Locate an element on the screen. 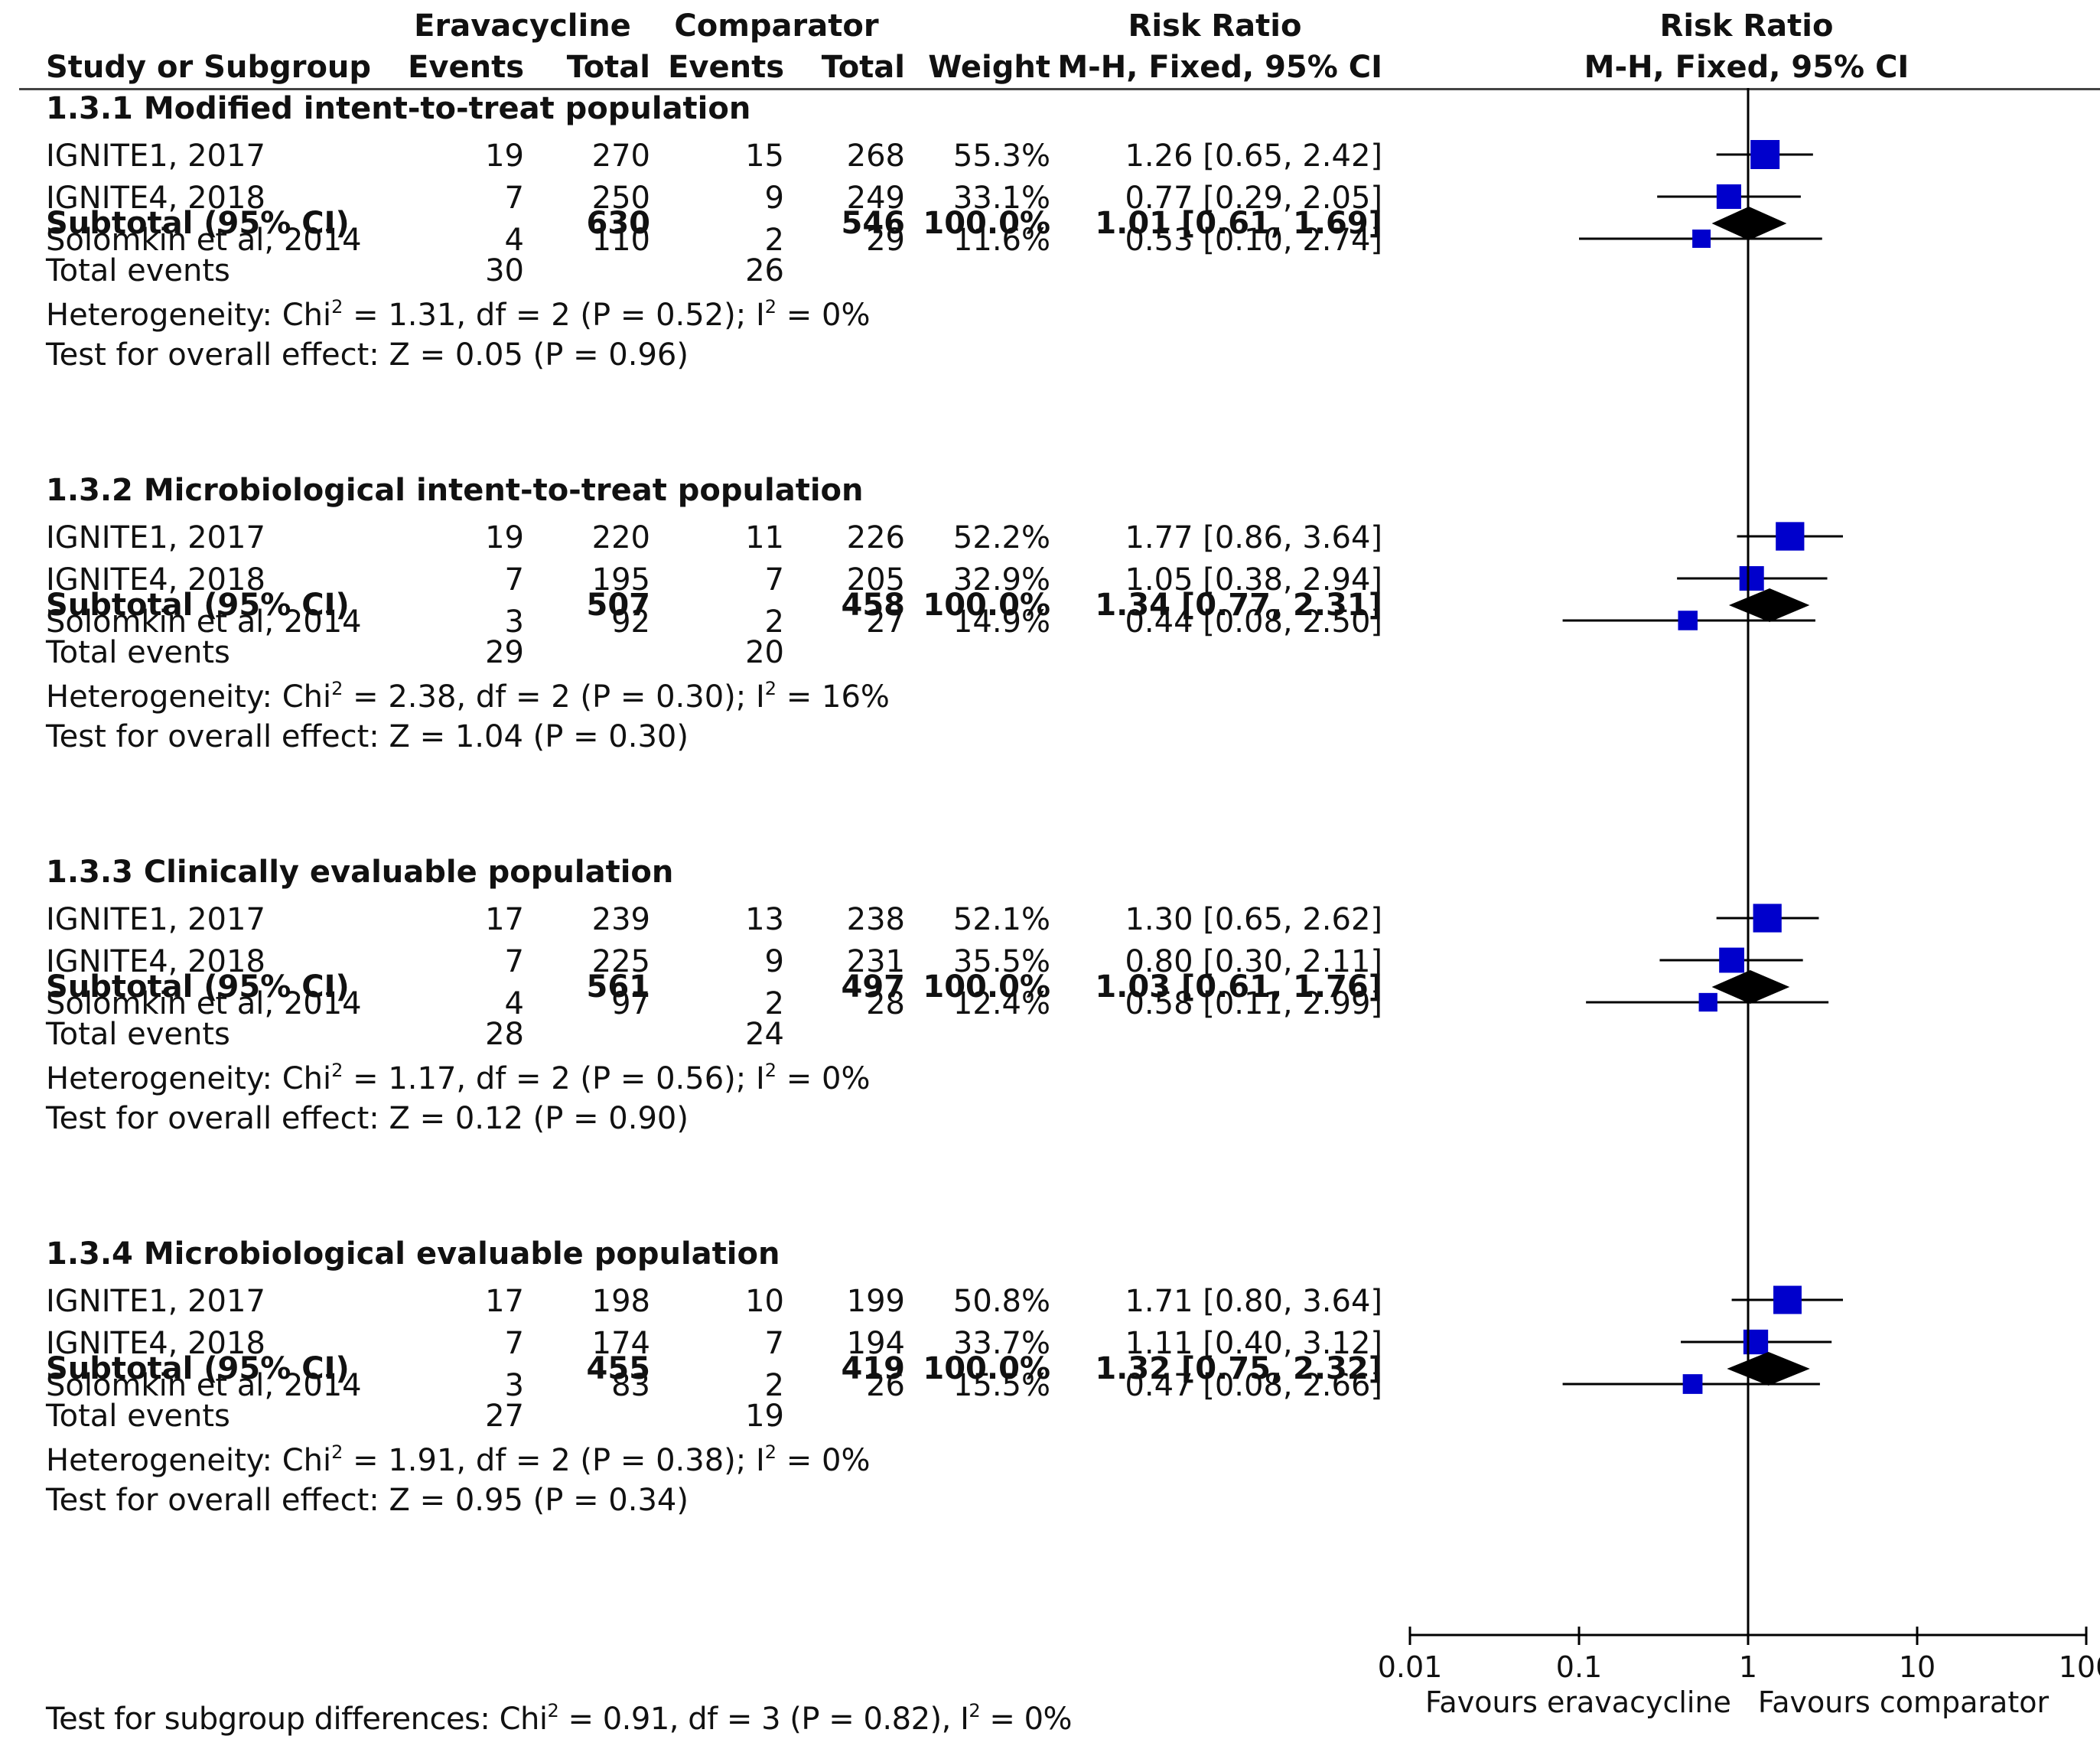  subtotal-total1: 455 is located at coordinates (618, 1368).